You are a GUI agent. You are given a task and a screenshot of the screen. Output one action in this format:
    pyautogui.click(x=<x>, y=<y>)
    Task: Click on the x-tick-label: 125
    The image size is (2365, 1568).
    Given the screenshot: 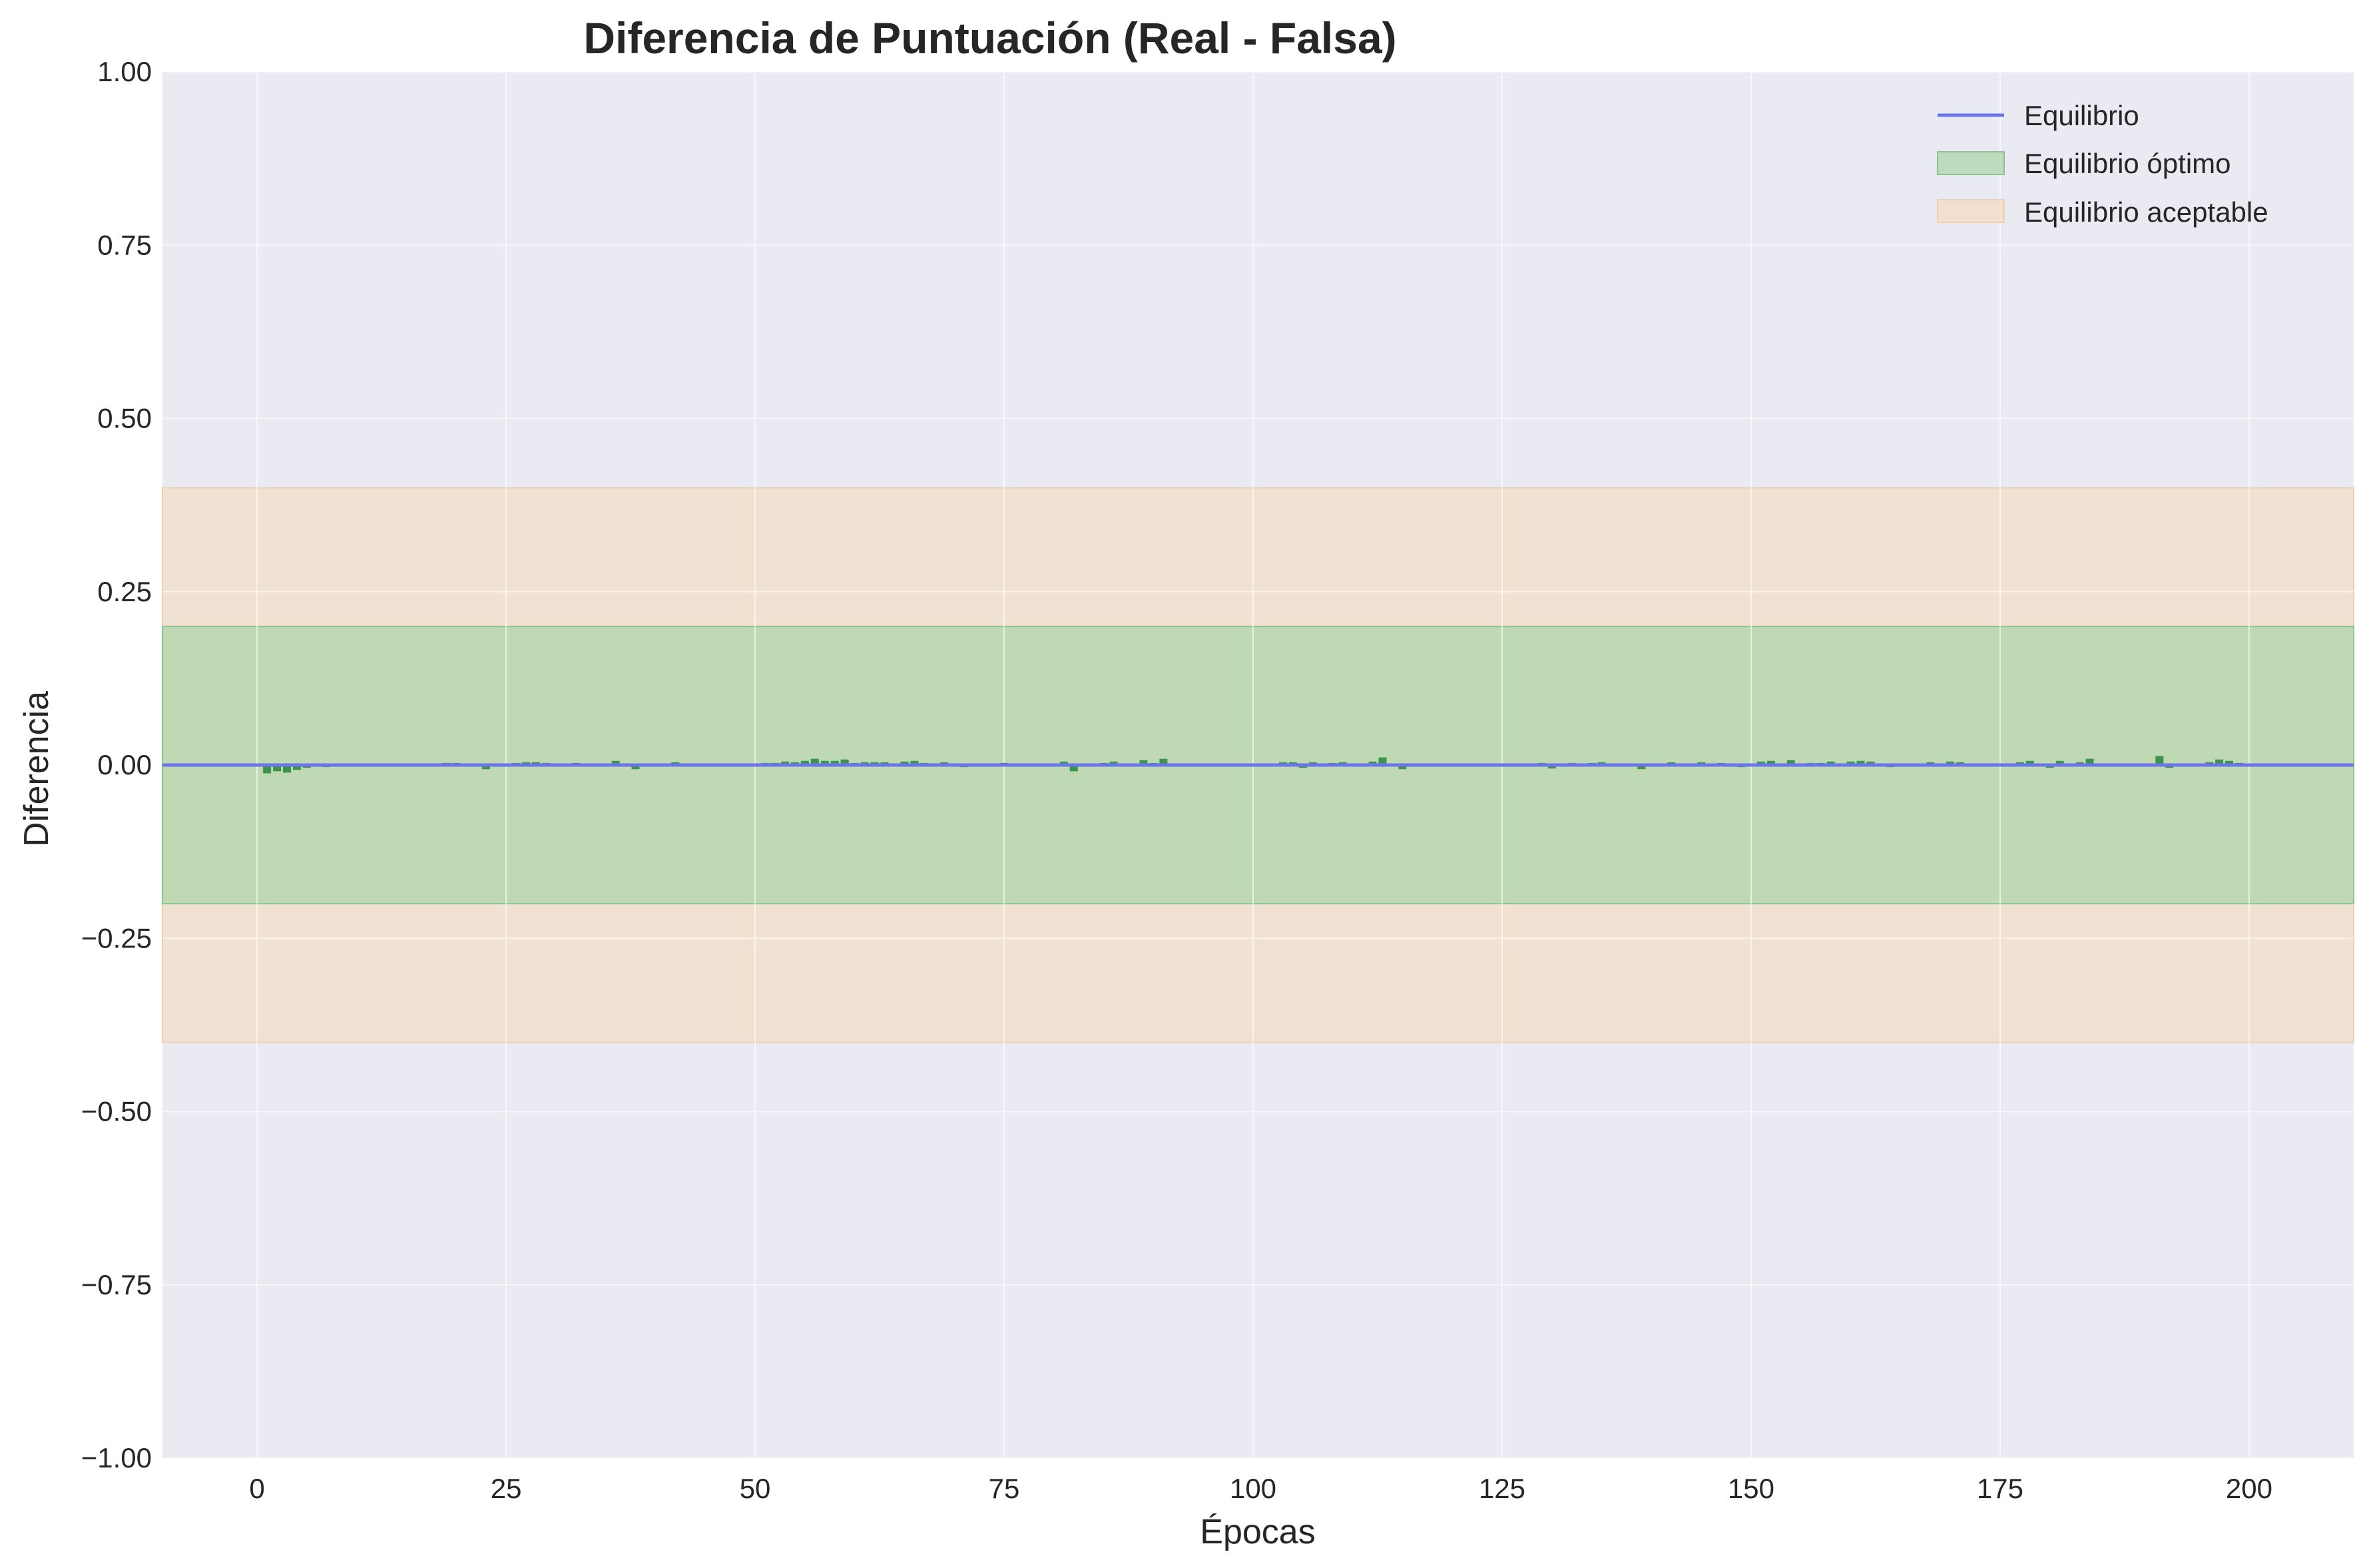 What is the action you would take?
    pyautogui.click(x=1502, y=1488)
    